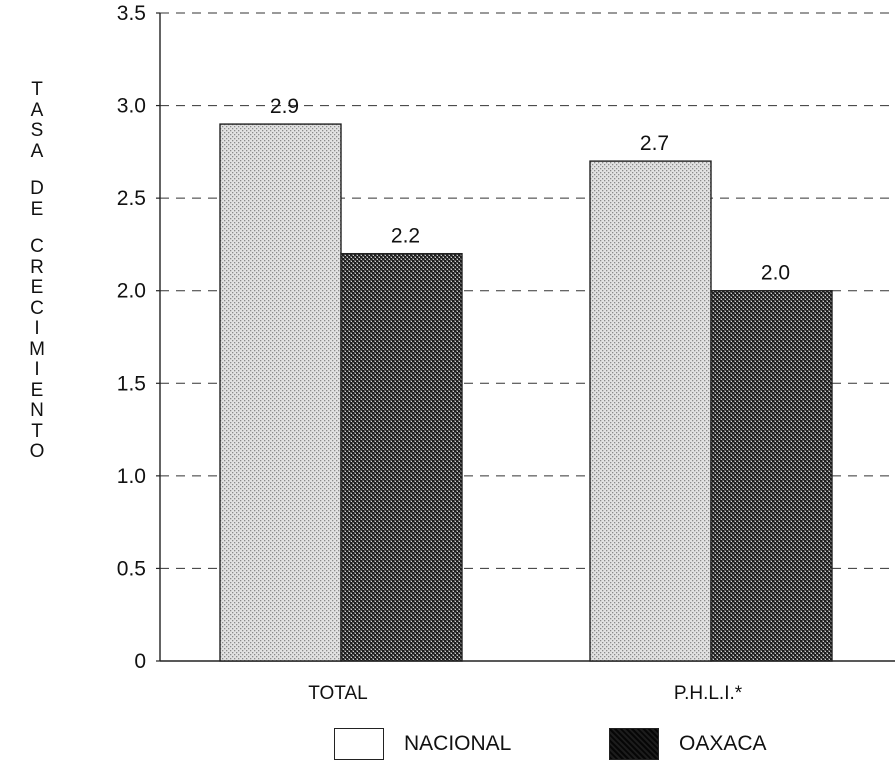 This screenshot has width=895, height=770. Describe the element at coordinates (131, 476) in the screenshot. I see `y-tick-label: 1.0` at that location.